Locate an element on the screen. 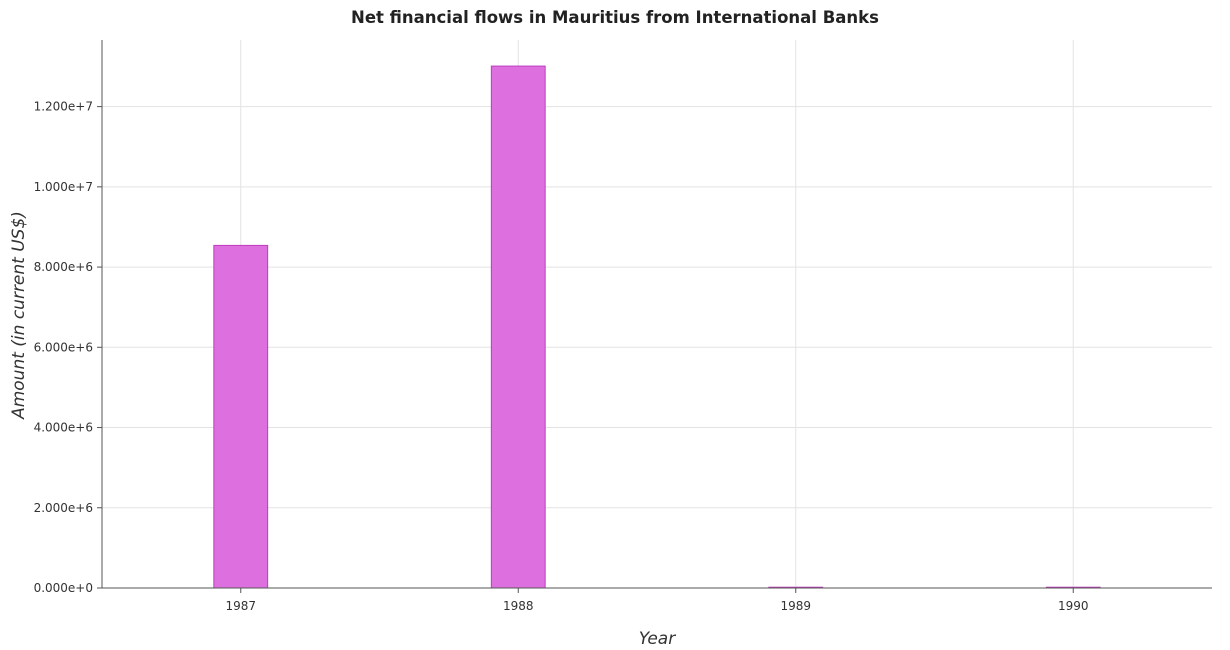 The width and height of the screenshot is (1230, 650). x-axis-label: Year is located at coordinates (657, 639).